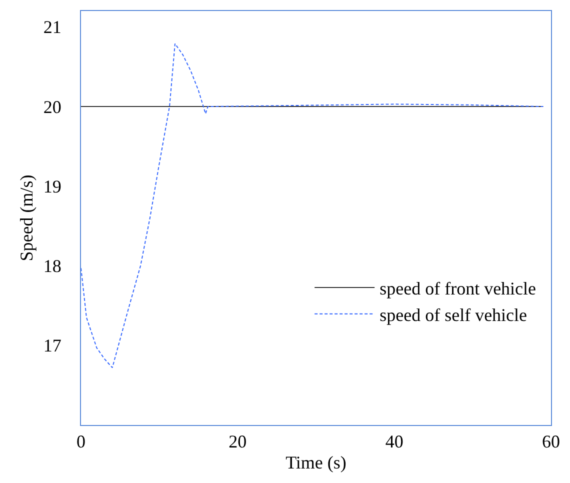  Describe the element at coordinates (316, 462) in the screenshot. I see `x-axis-title: Time (s)` at that location.